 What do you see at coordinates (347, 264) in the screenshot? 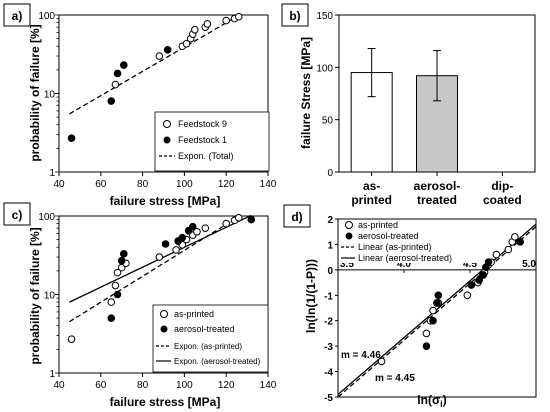
I see `x-tick-label-d: 3.5` at bounding box center [347, 264].